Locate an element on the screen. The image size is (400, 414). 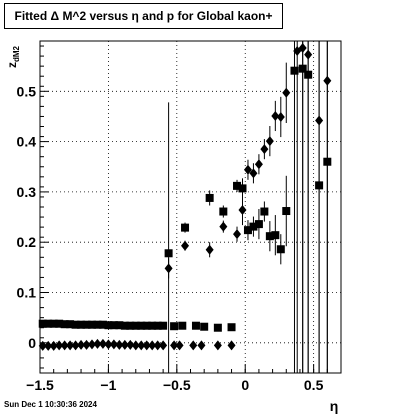
x-tick-label: −1 is located at coordinates (108, 385).